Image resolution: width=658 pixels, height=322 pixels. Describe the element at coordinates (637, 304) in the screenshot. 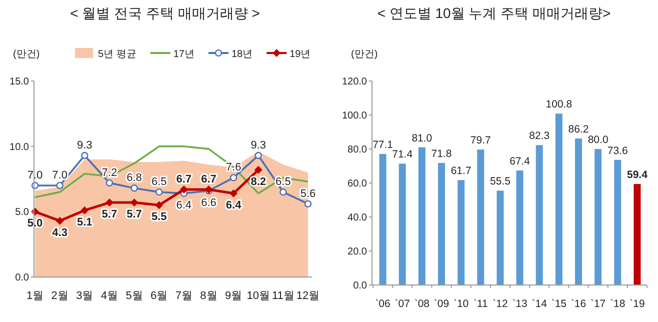

I see `x-tick-label: `19` at that location.